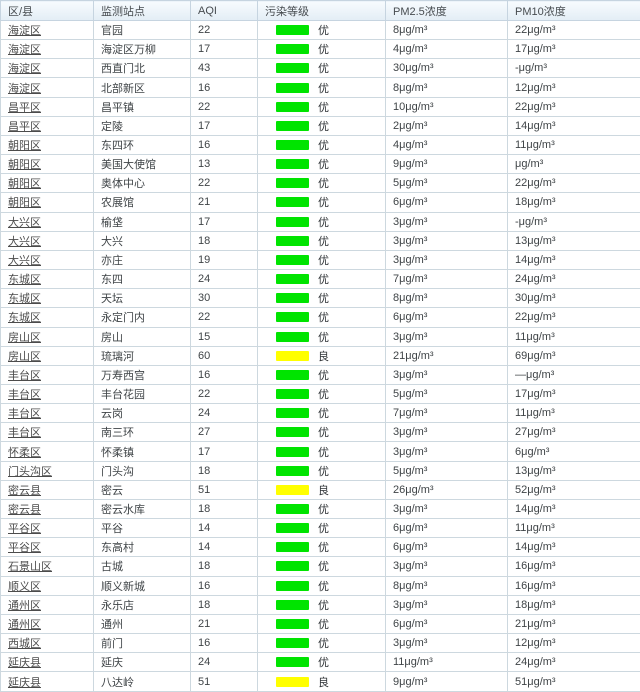 The image size is (640, 692). I want to click on level-cell: 良, so click(321, 355).